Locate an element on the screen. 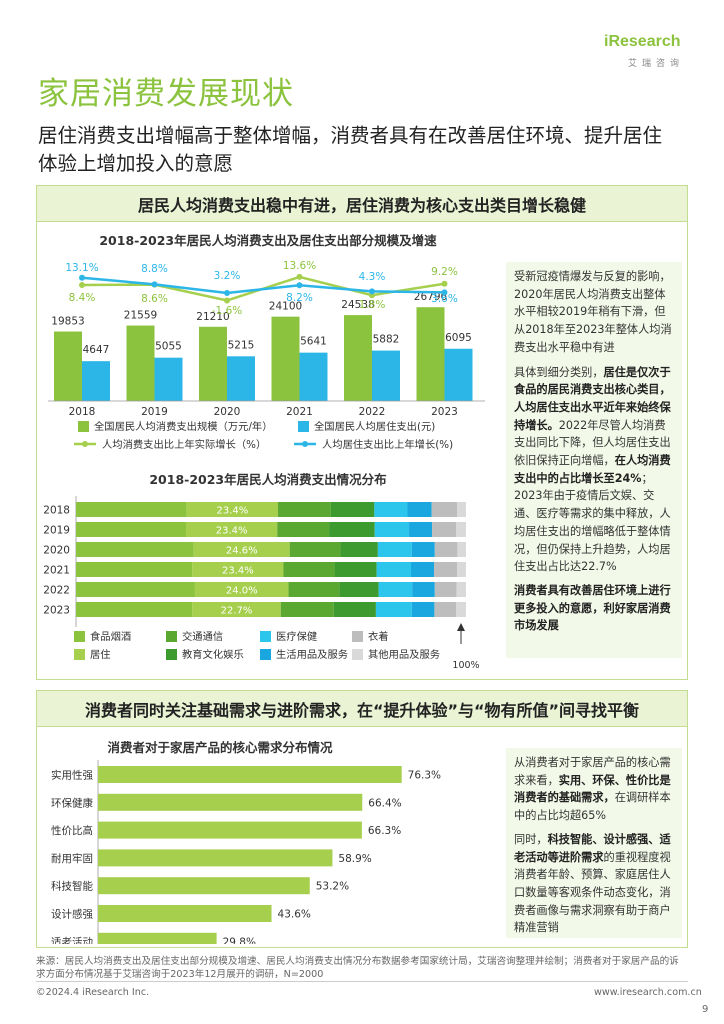 This screenshot has width=724, height=1024. legend-label: 全国居民人均居住支出(元) is located at coordinates (374, 426).